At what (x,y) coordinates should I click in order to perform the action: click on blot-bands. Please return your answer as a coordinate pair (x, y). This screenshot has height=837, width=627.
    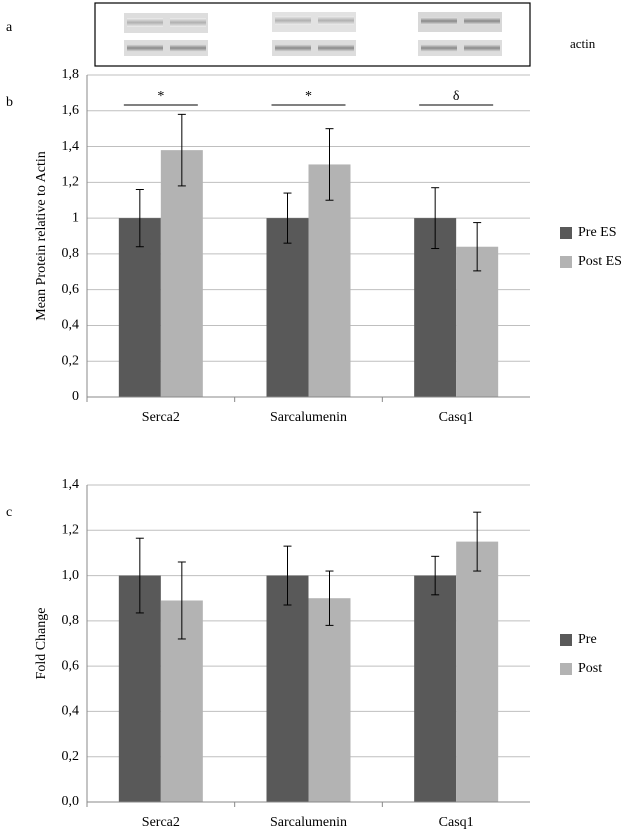
    Looking at the image, I should click on (313, 34).